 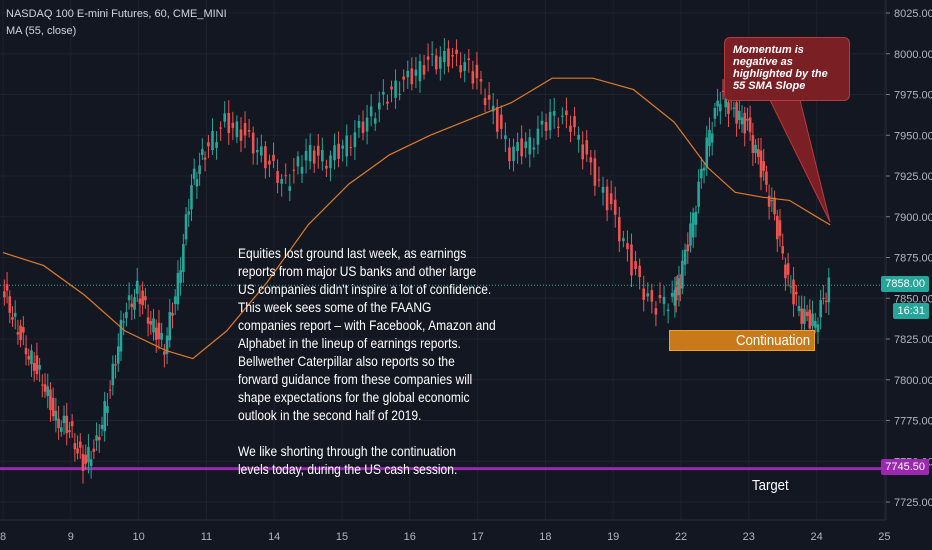 What do you see at coordinates (742, 340) in the screenshot?
I see `continuation-zone` at bounding box center [742, 340].